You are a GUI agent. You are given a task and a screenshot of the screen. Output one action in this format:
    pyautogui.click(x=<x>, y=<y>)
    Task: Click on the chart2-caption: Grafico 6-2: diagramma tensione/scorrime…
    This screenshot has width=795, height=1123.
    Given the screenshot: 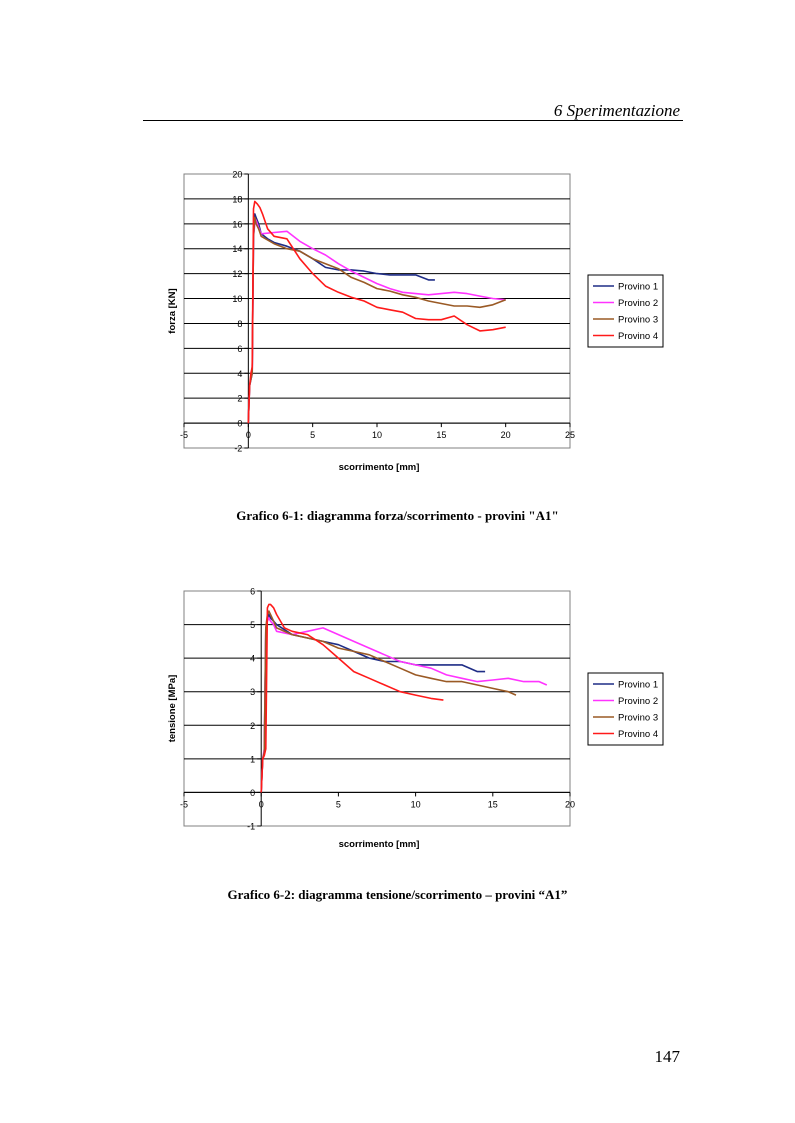 What is the action you would take?
    pyautogui.click(x=397, y=894)
    